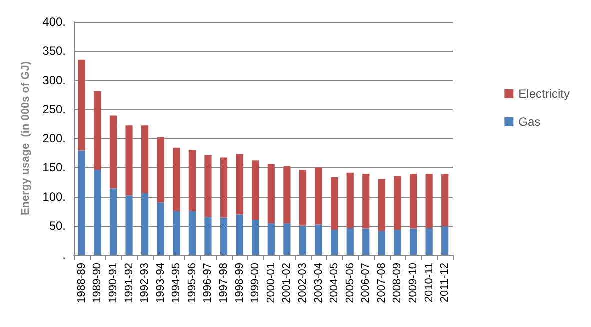 This screenshot has width=591, height=327. What do you see at coordinates (64, 255) in the screenshot?
I see `y-tick-label: .` at bounding box center [64, 255].